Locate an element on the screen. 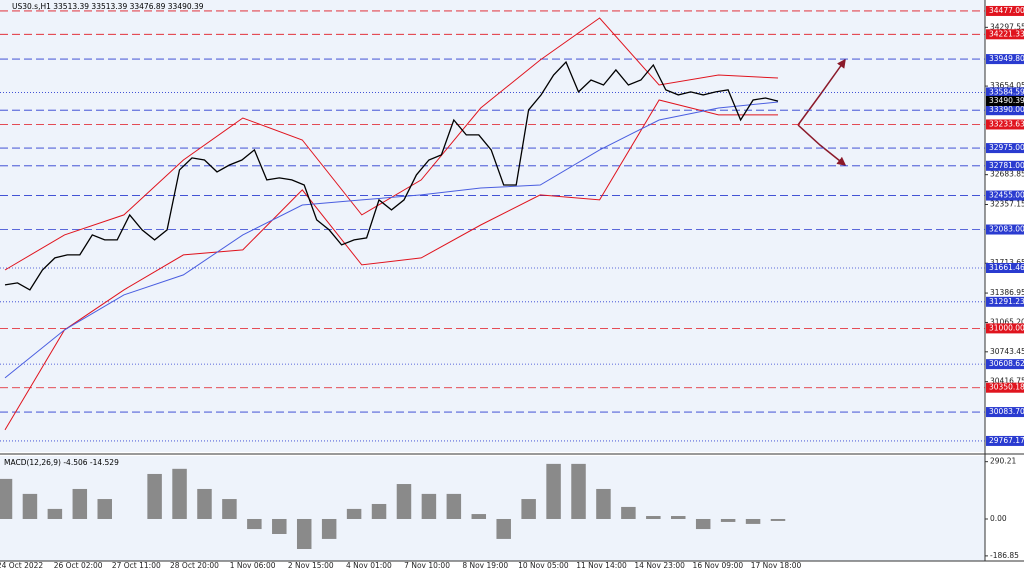 The width and height of the screenshot is (1024, 573). x-tick-label: 16 Nov 09:00 is located at coordinates (718, 565).